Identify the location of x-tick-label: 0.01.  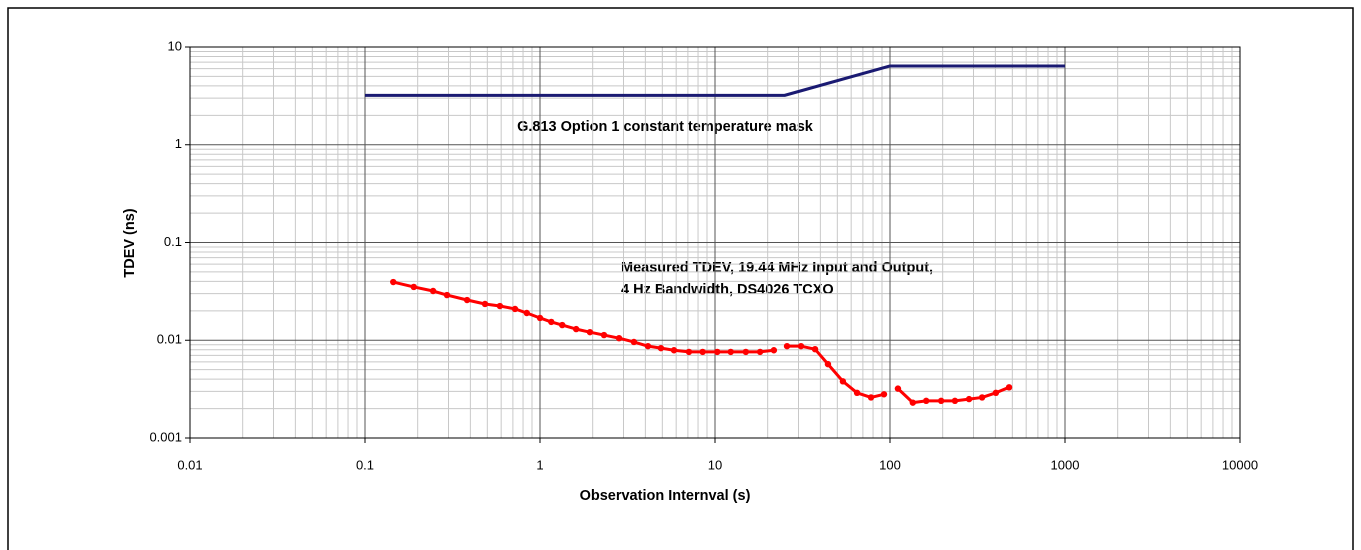
(189, 464).